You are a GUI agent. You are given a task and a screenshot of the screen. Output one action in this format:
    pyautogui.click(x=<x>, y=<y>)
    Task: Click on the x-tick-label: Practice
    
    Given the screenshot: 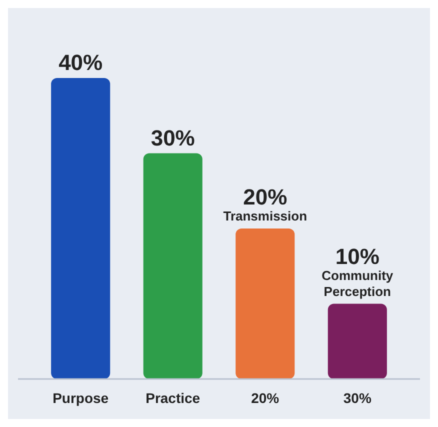 What is the action you would take?
    pyautogui.click(x=173, y=398)
    